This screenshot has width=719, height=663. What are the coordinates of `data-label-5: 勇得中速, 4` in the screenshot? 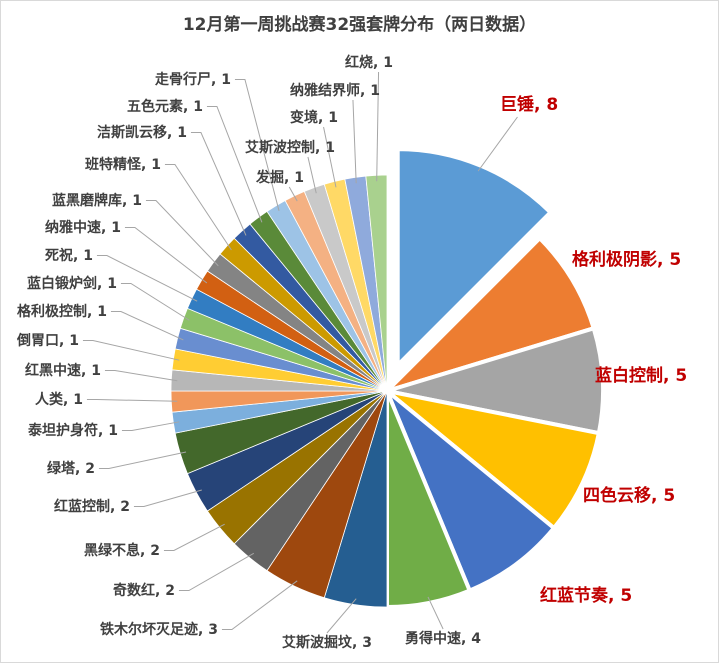 It's located at (443, 638).